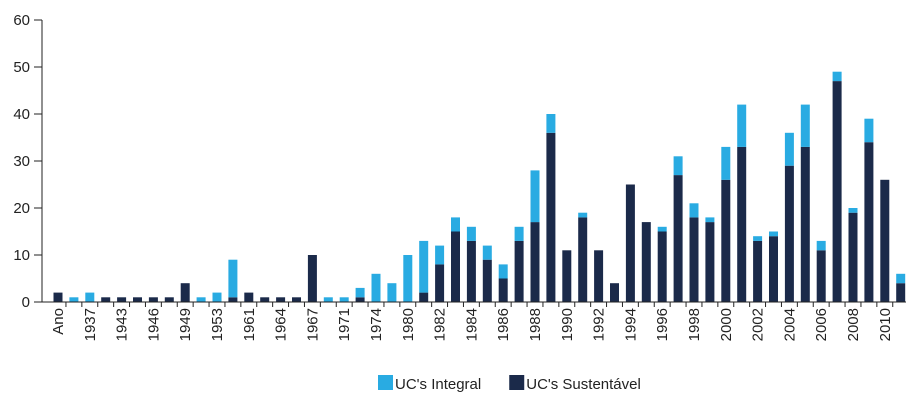 The height and width of the screenshot is (407, 906). I want to click on x-tick-label: 1971, so click(344, 324).